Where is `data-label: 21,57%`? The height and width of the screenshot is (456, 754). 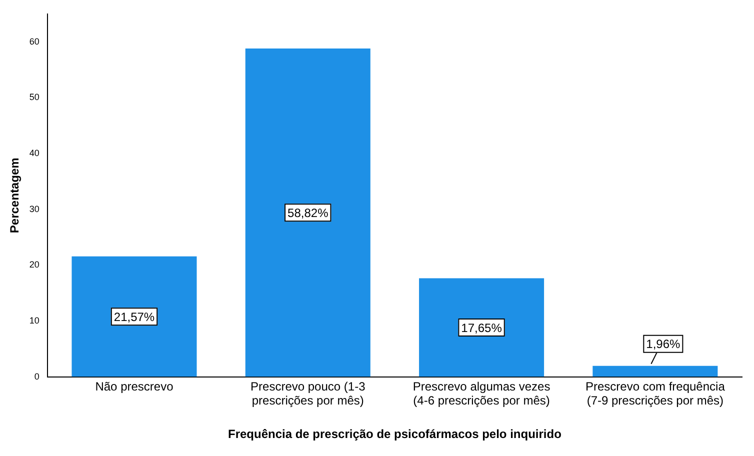 data-label: 21,57% is located at coordinates (134, 317).